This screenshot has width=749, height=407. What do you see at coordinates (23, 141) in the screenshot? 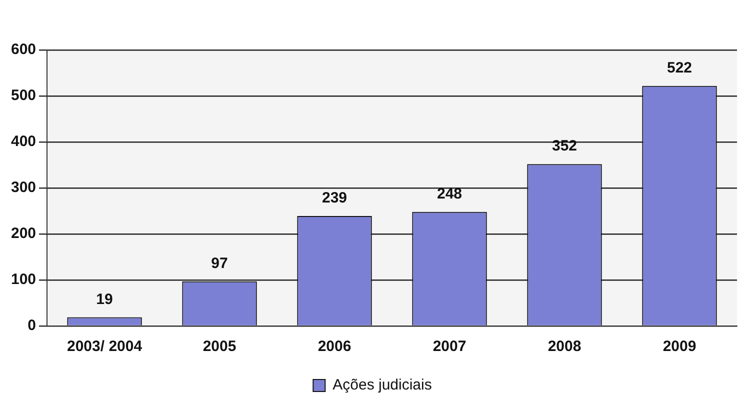
I see `y-tick-label: 400` at bounding box center [23, 141].